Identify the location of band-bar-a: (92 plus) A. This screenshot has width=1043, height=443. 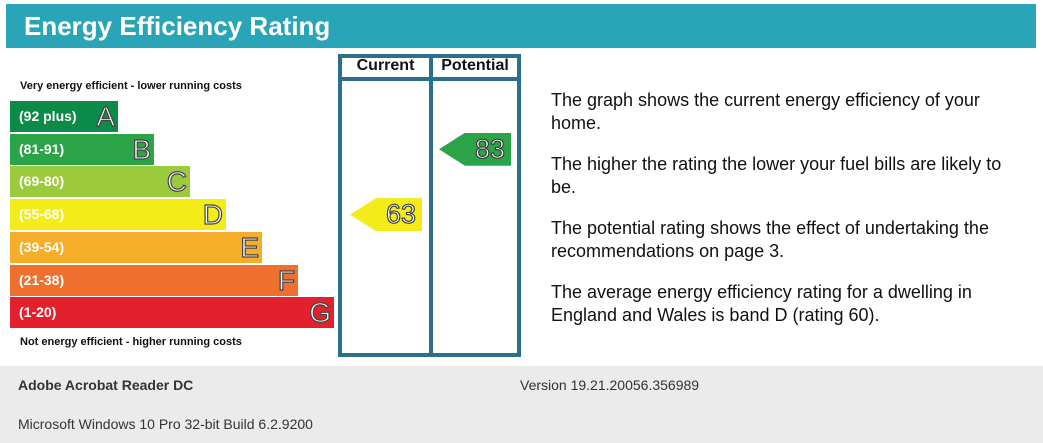
(64, 116).